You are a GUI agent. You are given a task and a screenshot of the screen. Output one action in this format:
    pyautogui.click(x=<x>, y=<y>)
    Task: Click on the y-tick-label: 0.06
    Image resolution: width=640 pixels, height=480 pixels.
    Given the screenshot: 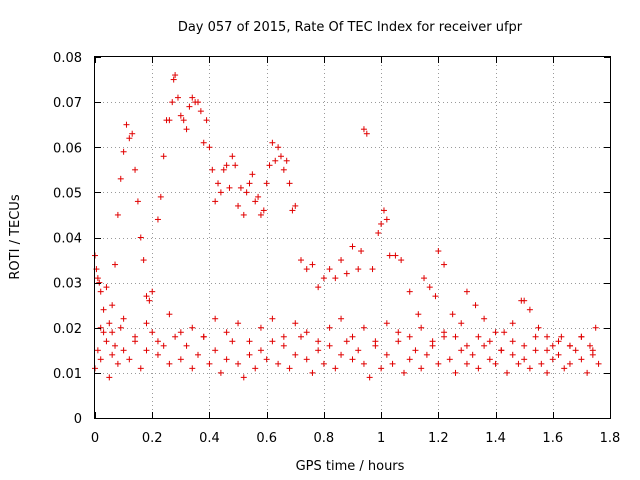 What is the action you would take?
    pyautogui.click(x=67, y=148)
    